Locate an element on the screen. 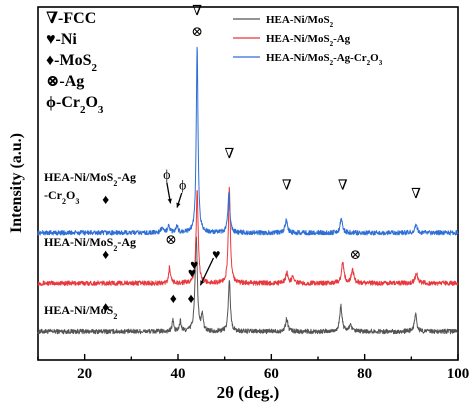  phase-symbol: ⊗ is located at coordinates (52, 81).